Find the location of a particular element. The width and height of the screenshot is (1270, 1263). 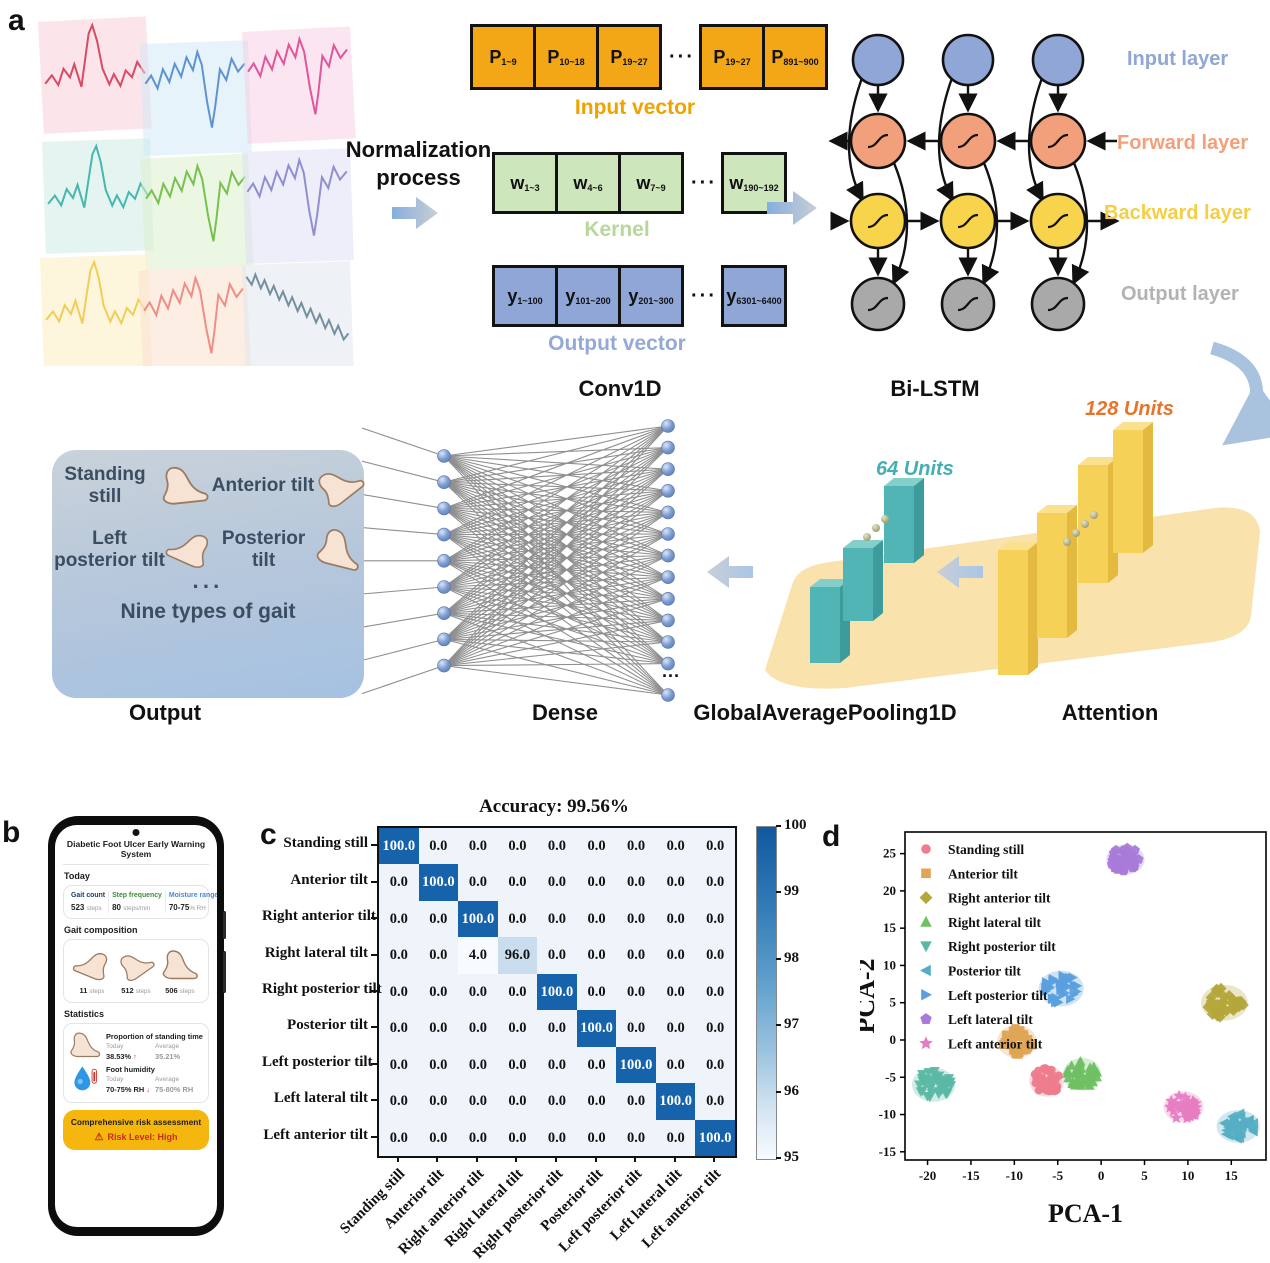

matrix-row-label: Posterior tilt is located at coordinates (327, 1025).